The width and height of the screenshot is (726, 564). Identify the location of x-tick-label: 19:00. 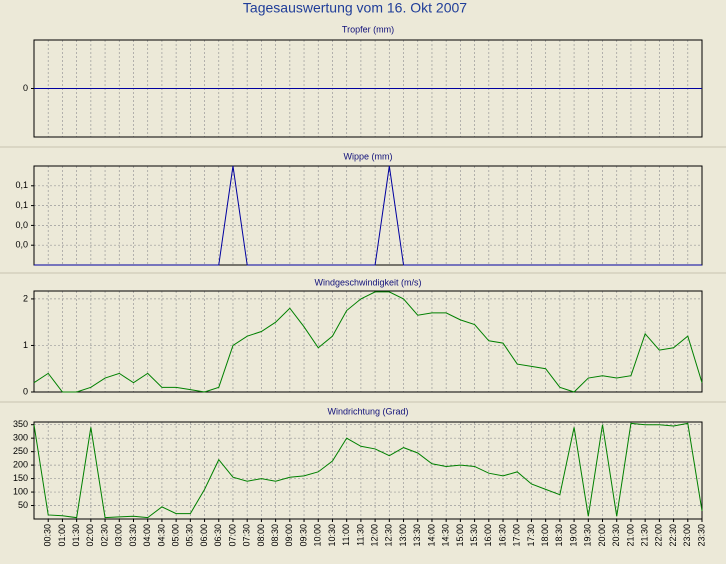
(573, 535).